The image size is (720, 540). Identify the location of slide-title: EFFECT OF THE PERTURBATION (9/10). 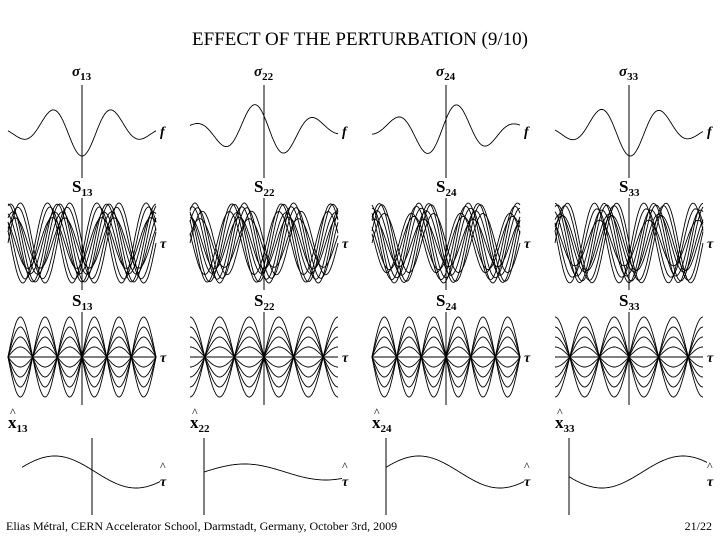
(360, 39).